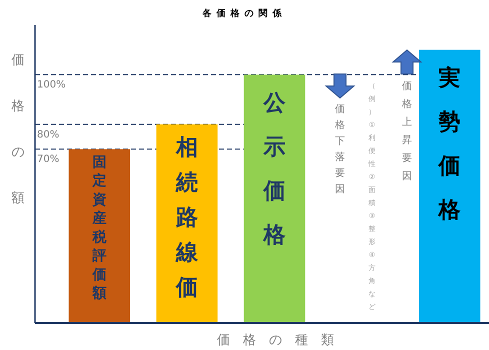 The height and width of the screenshot is (350, 489). What do you see at coordinates (51, 85) in the screenshot?
I see `ref-line-label: 100%` at bounding box center [51, 85].